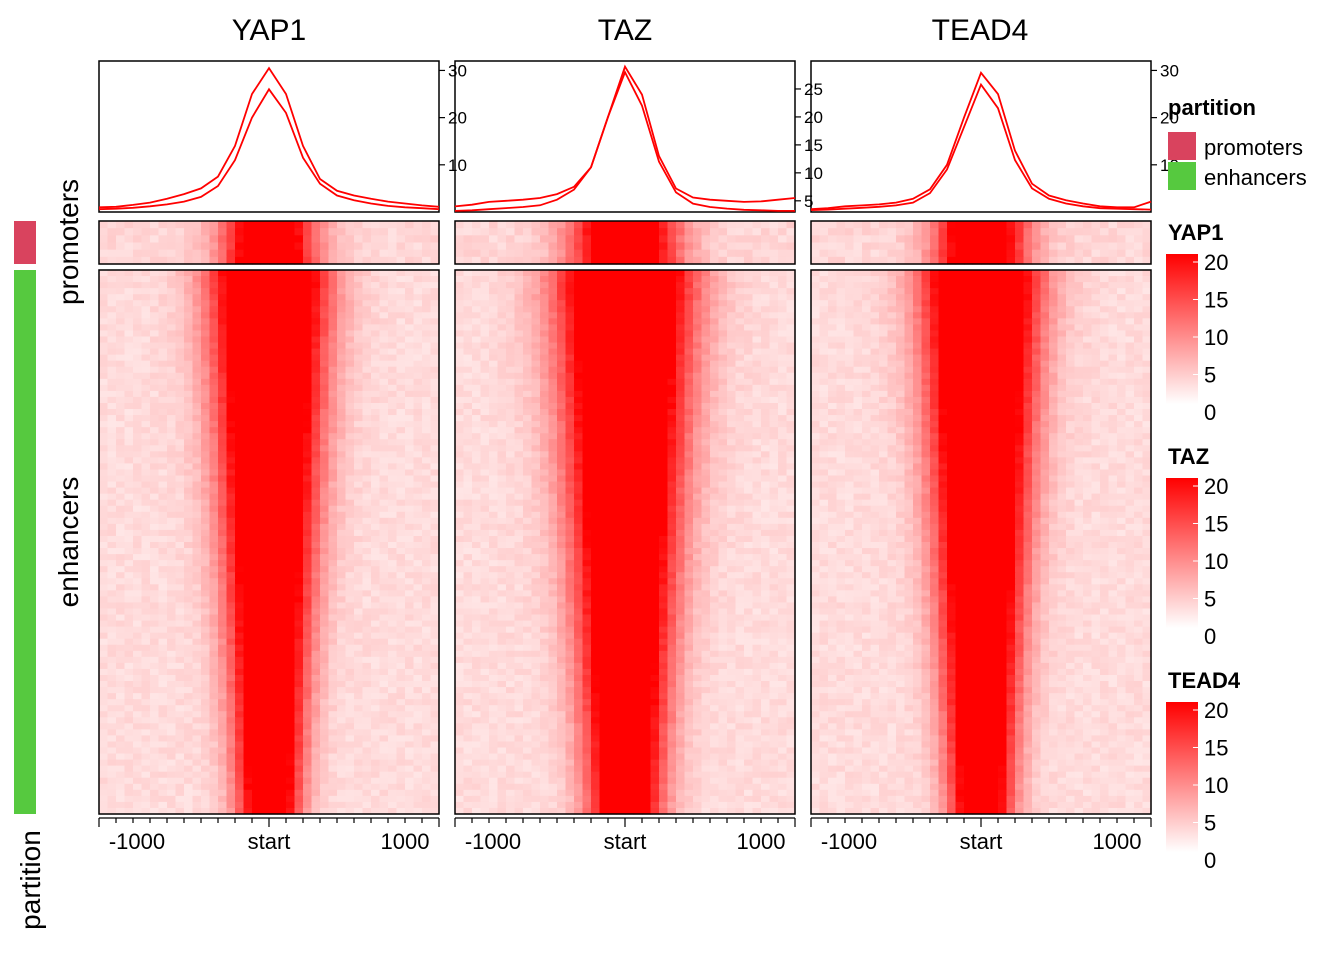  What do you see at coordinates (405, 841) in the screenshot?
I see `x-tick-label: 1000` at bounding box center [405, 841].